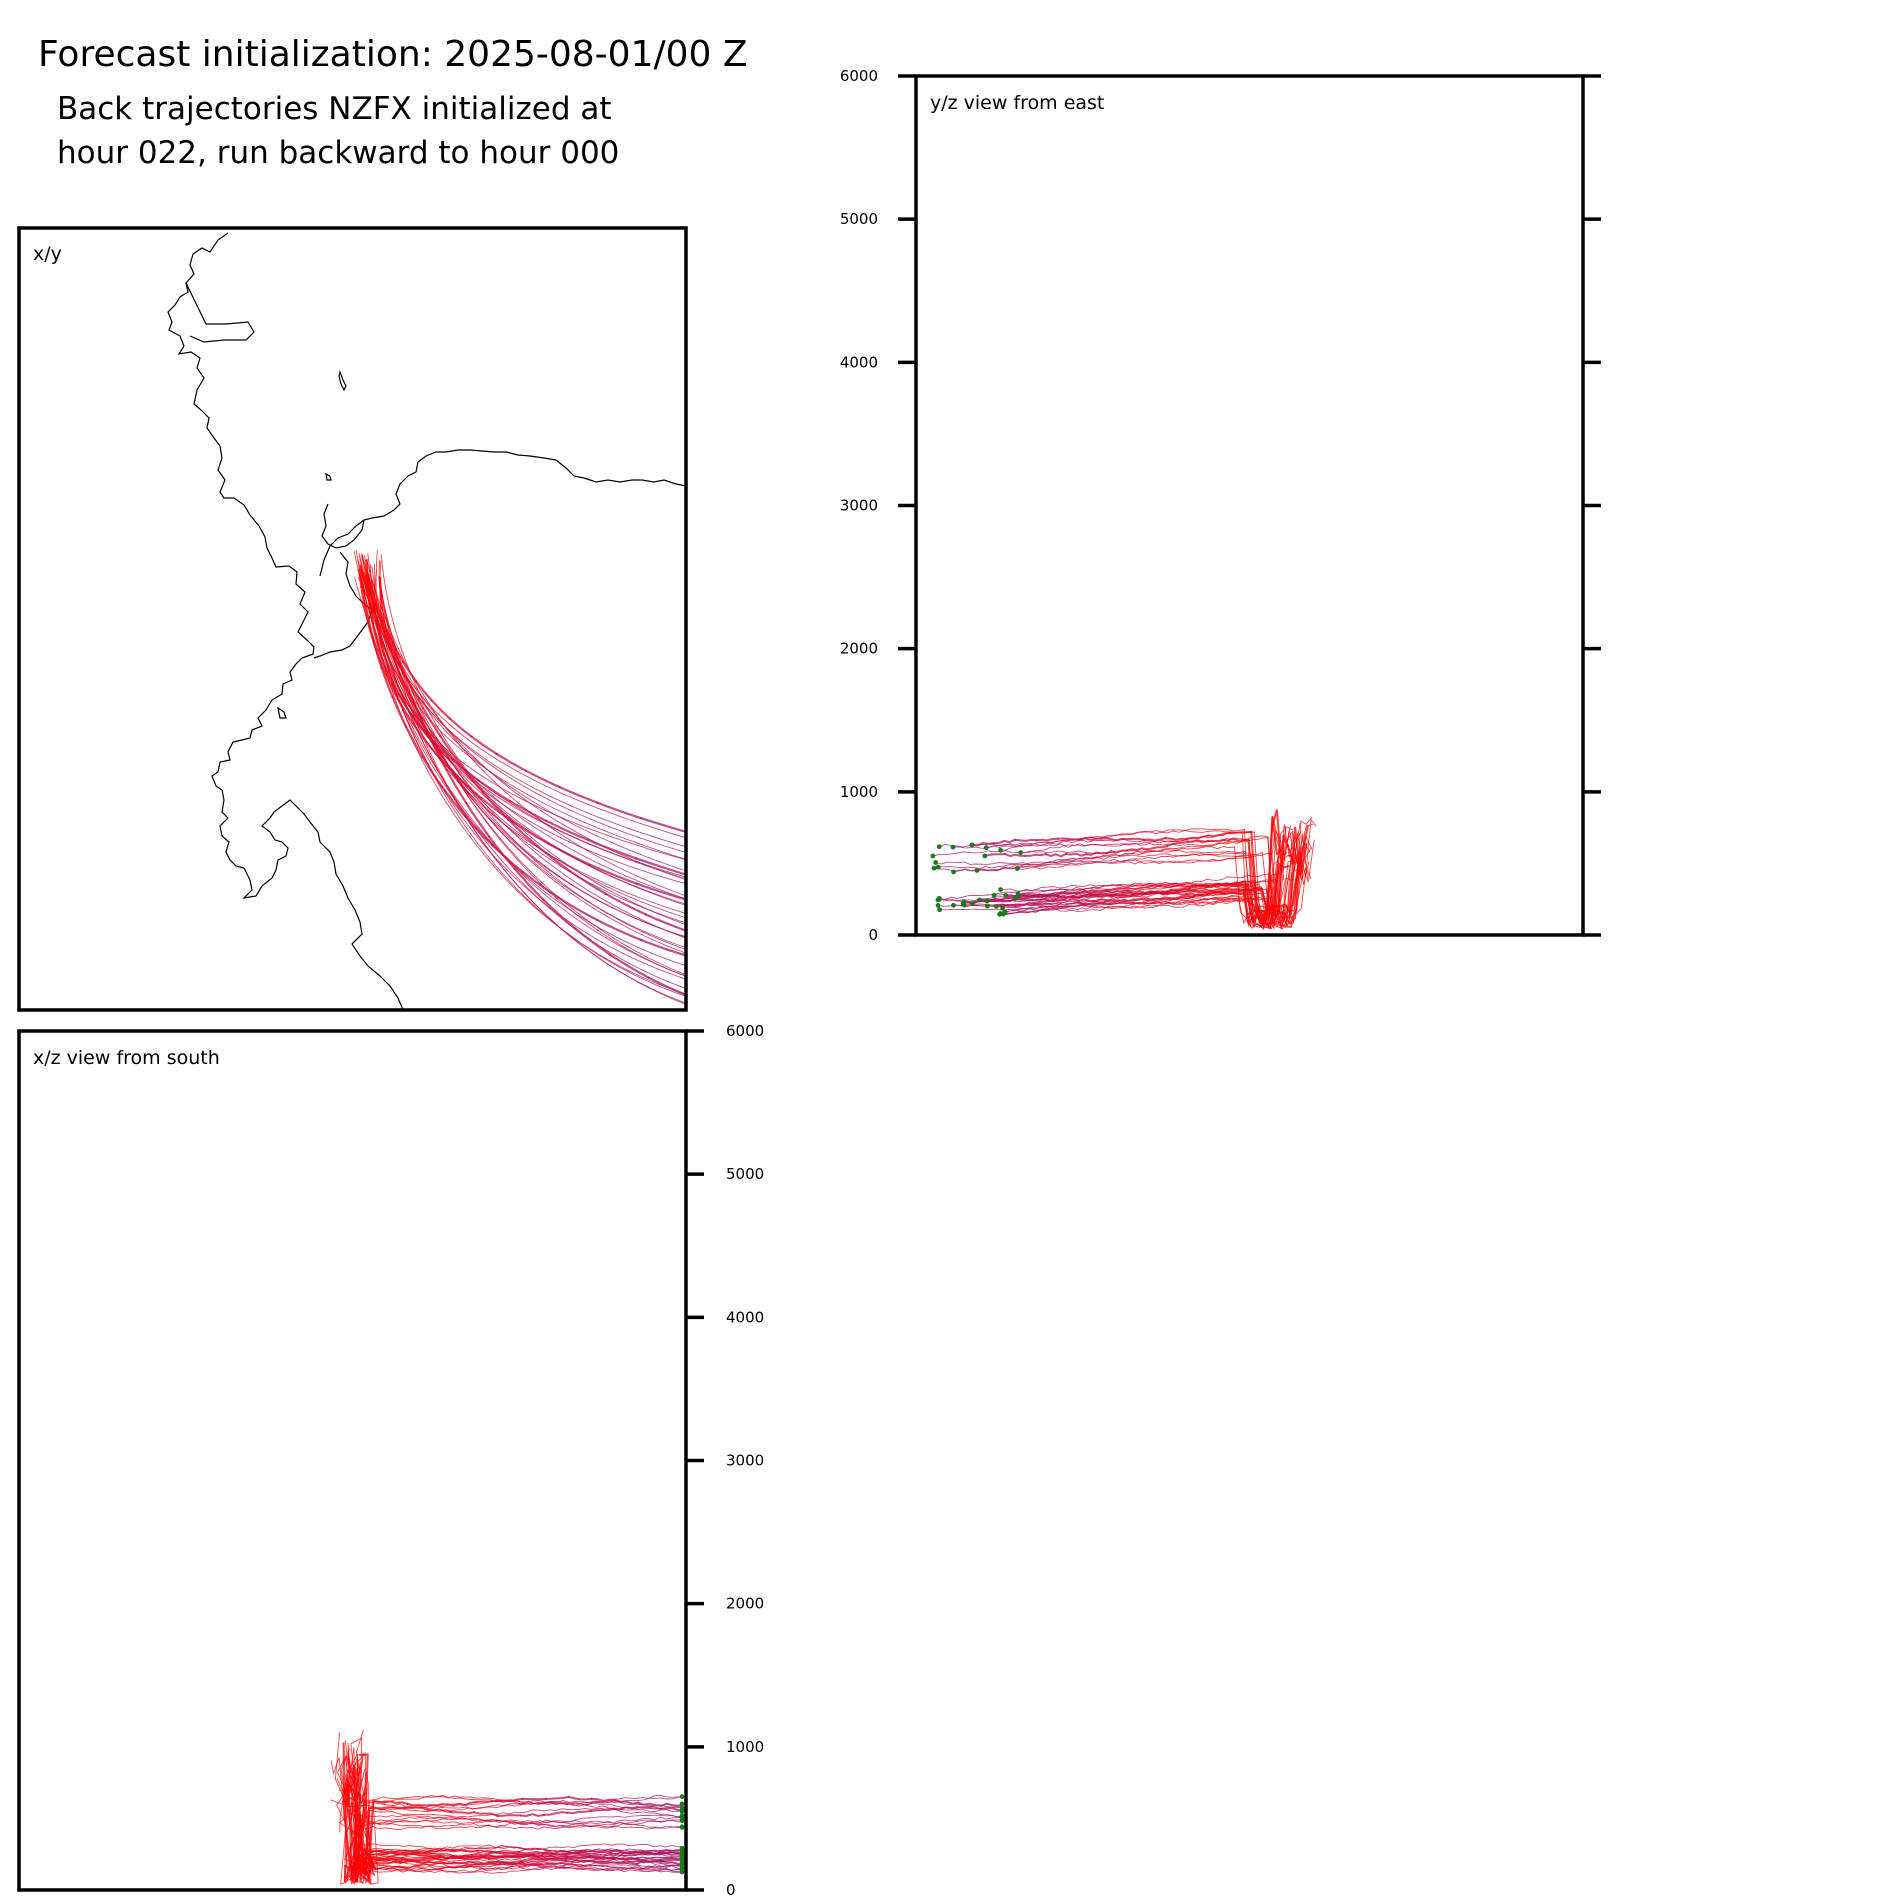 Image resolution: width=1900 pixels, height=1900 pixels. I want to click on y-tick-label: 3000, so click(745, 1461).